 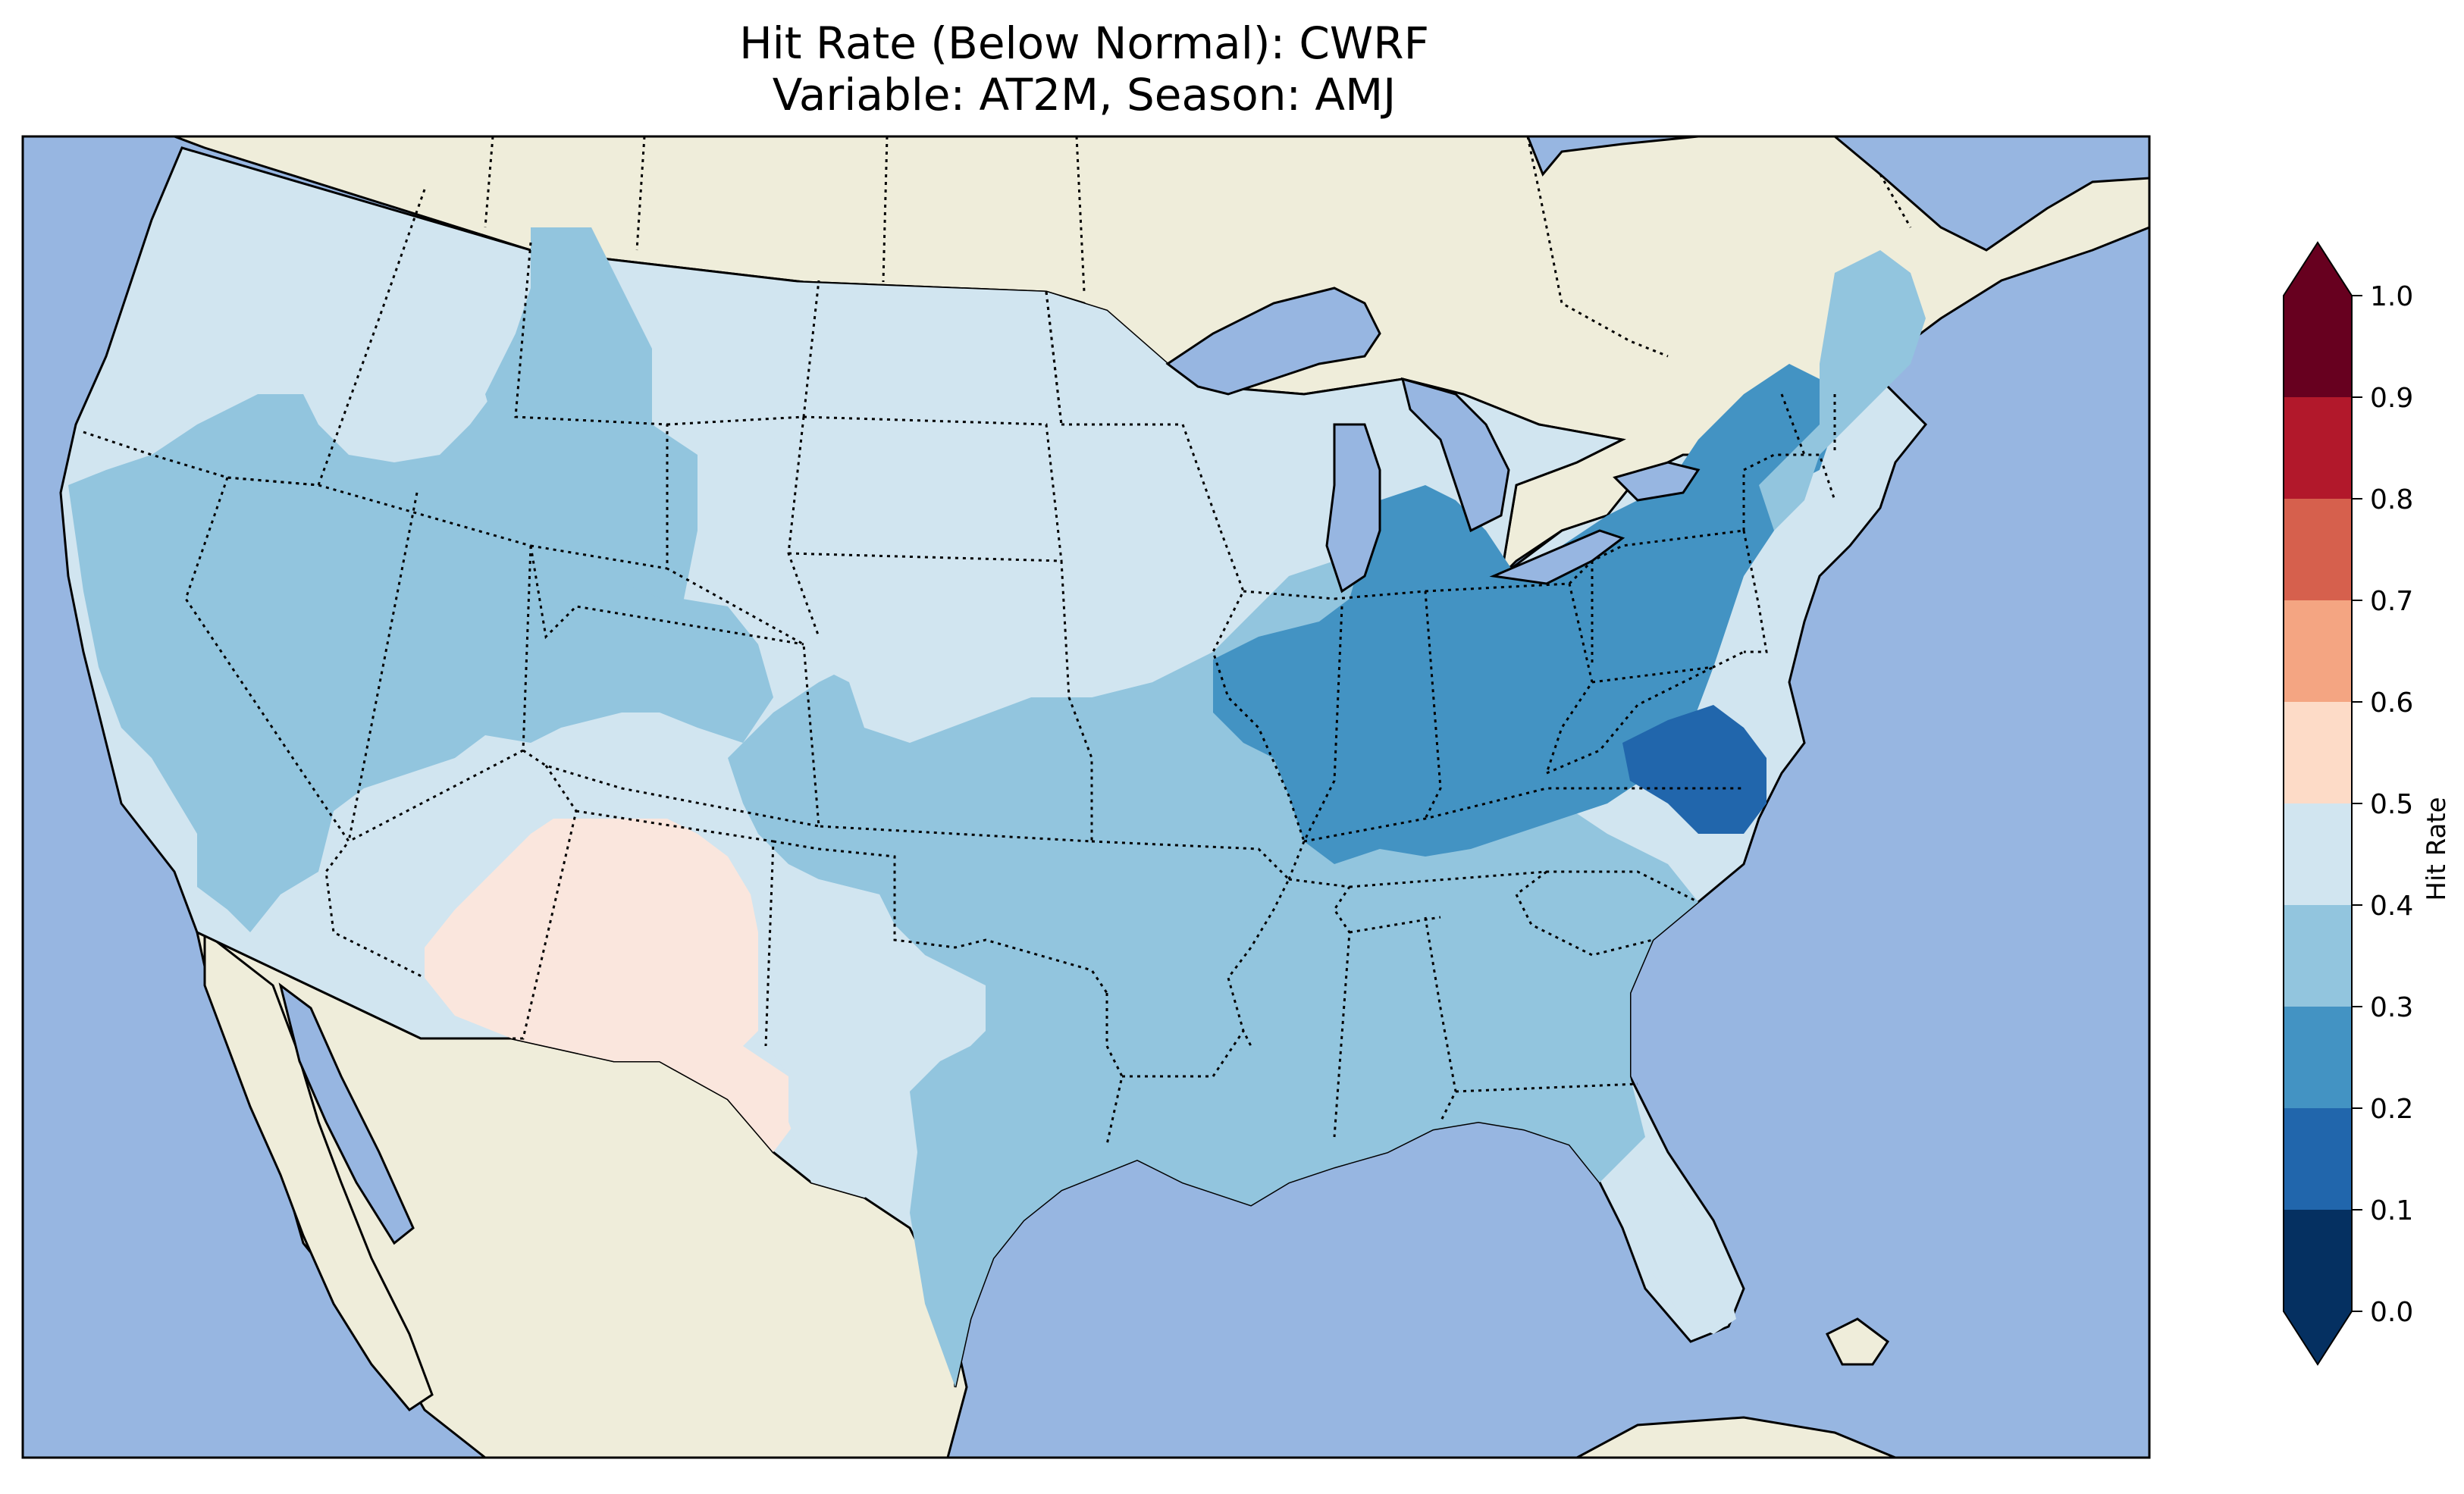 What do you see at coordinates (1736, 1437) in the screenshot?
I see `south-land` at bounding box center [1736, 1437].